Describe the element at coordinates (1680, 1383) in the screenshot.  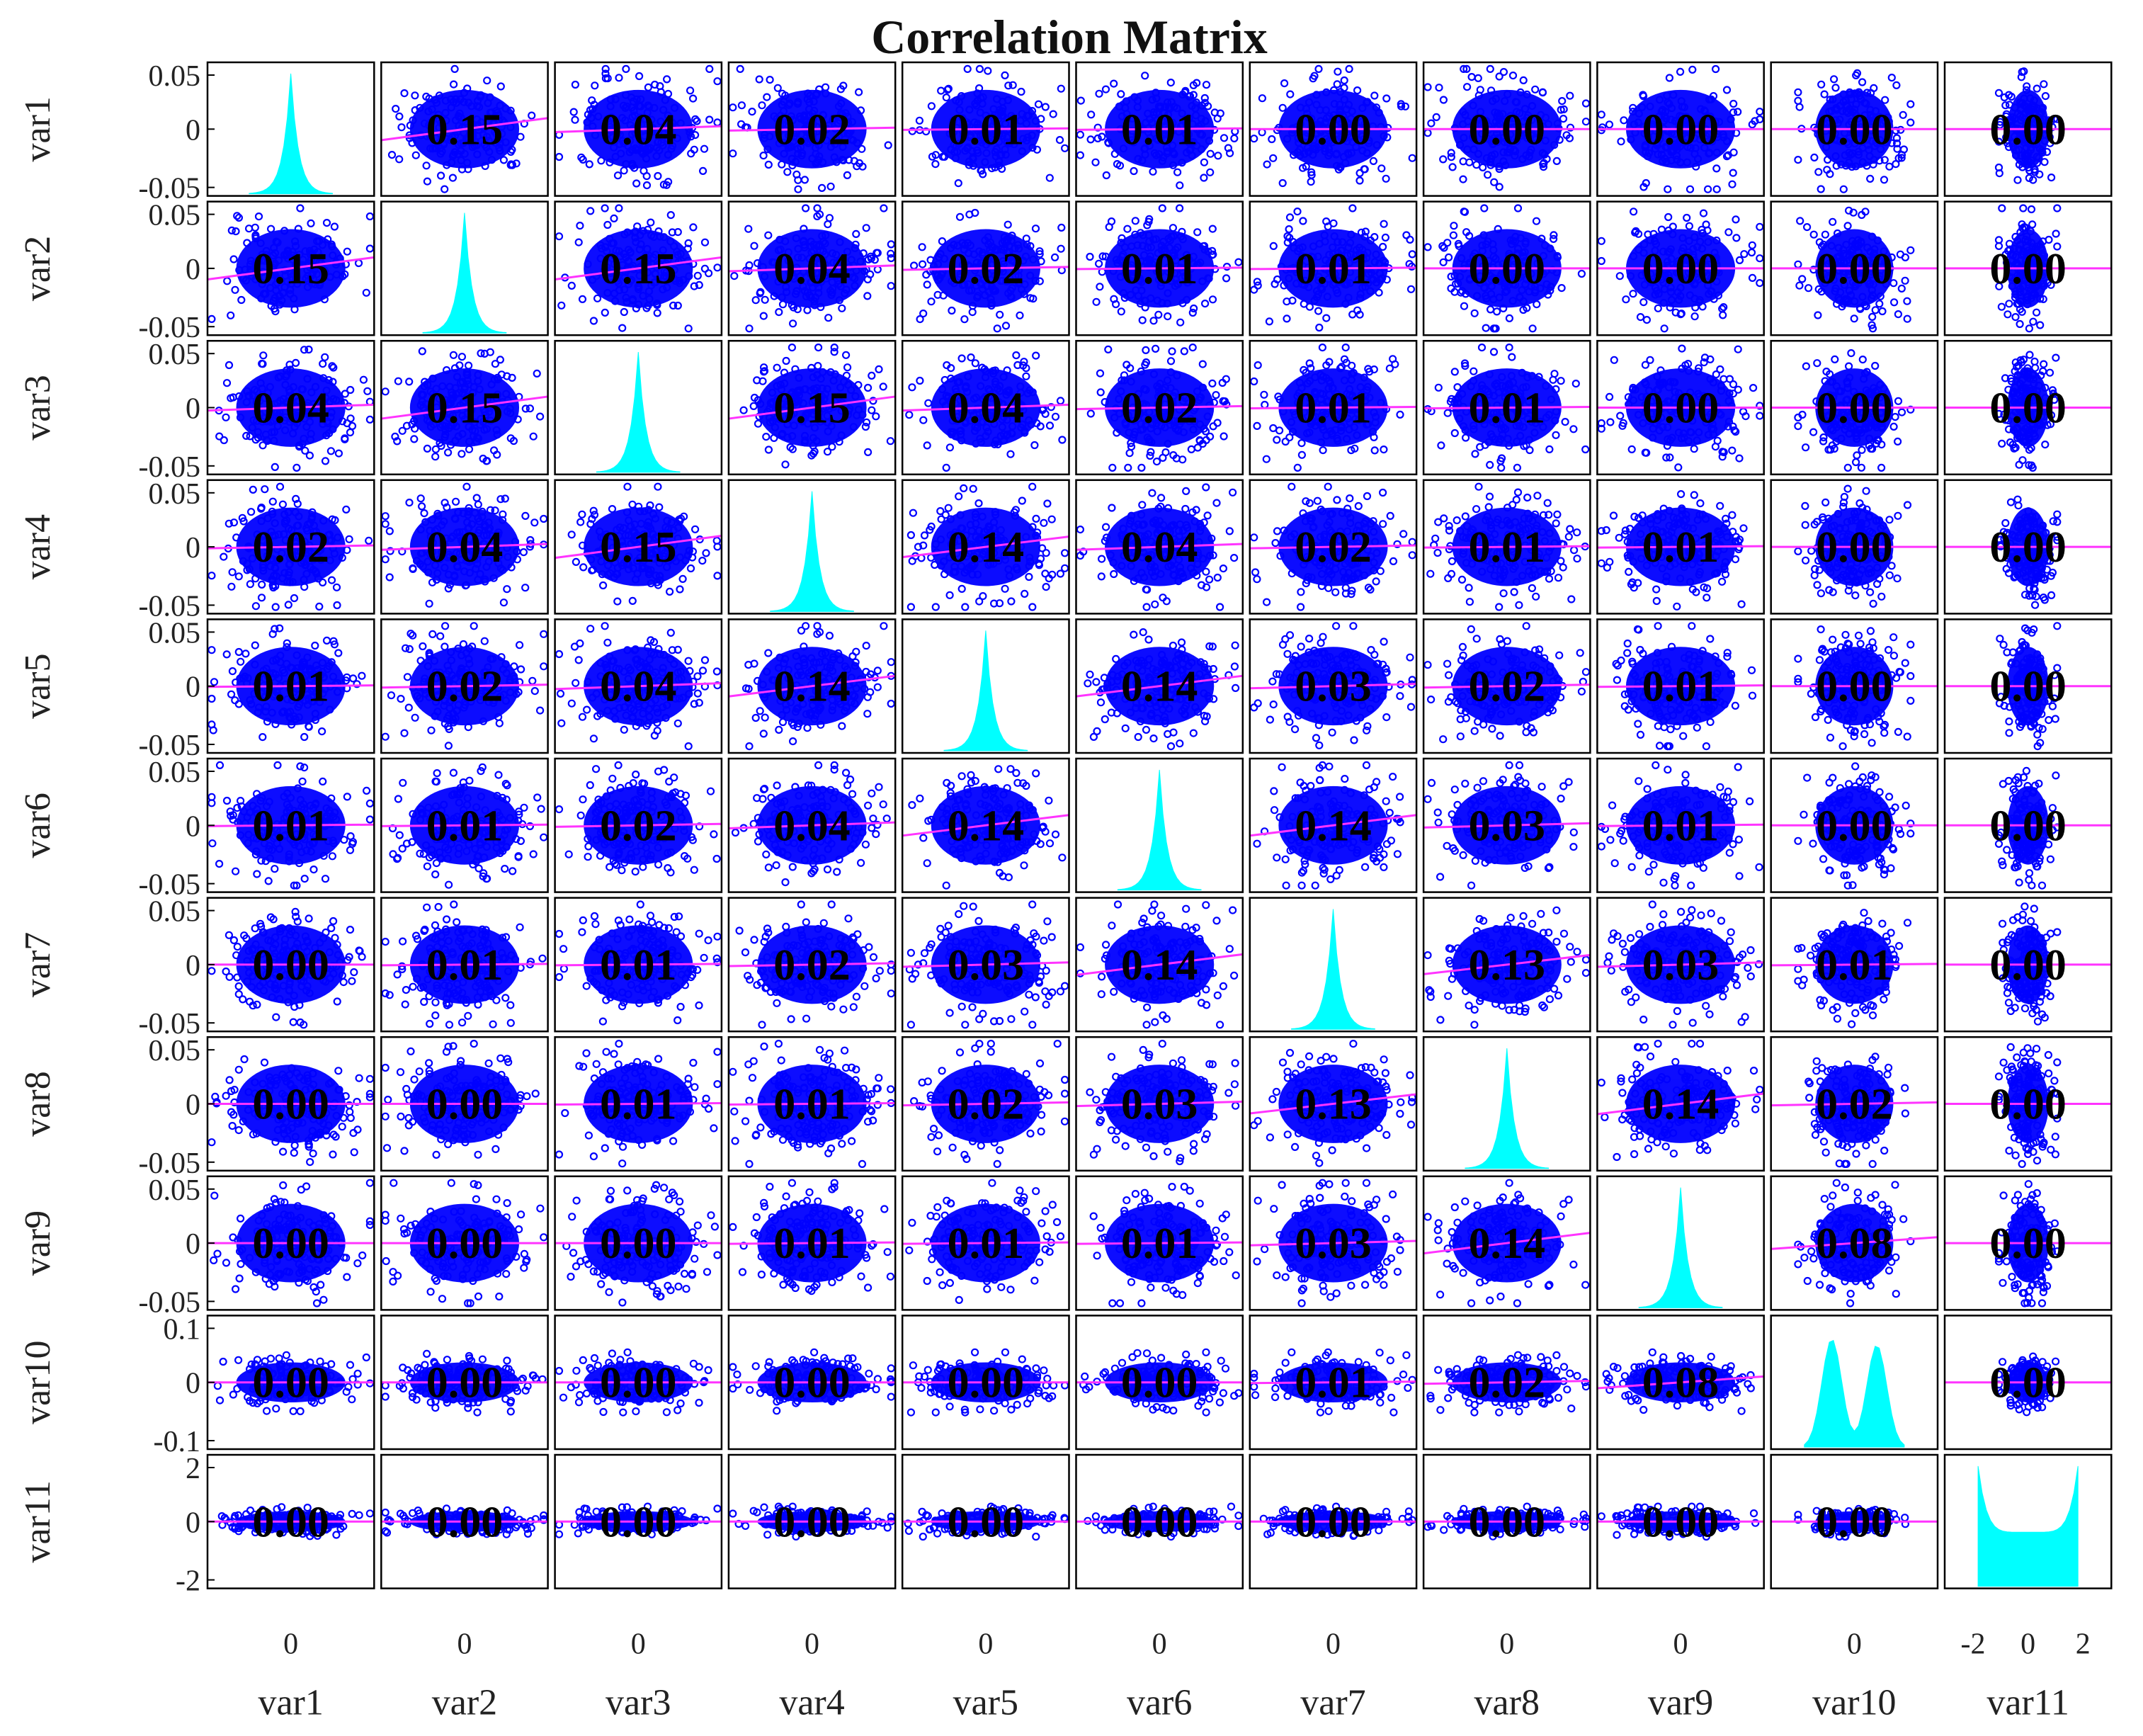
I see `panel-var10-var9: 0.08` at that location.